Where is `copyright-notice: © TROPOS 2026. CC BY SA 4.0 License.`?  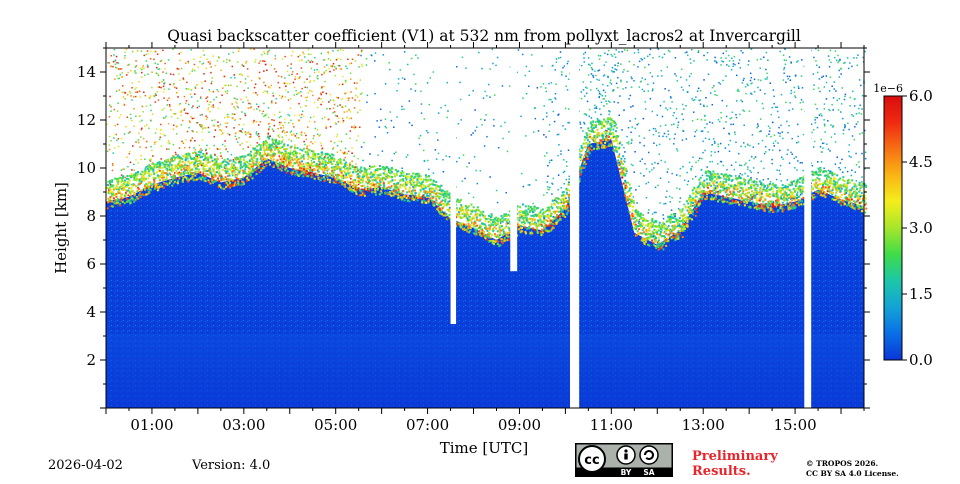
copyright-notice: © TROPOS 2026. CC BY SA 4.0 License. is located at coordinates (852, 469).